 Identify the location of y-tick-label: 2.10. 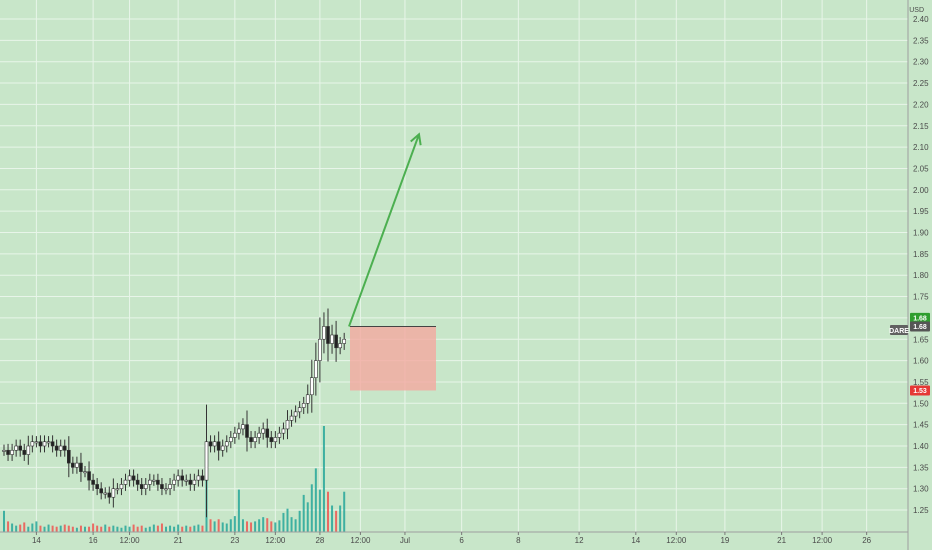
(921, 147).